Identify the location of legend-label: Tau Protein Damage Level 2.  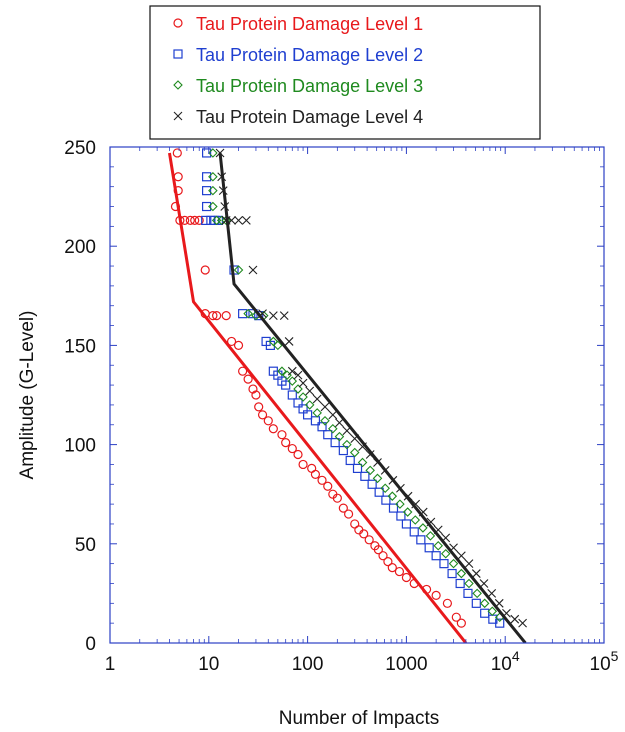
(309, 55).